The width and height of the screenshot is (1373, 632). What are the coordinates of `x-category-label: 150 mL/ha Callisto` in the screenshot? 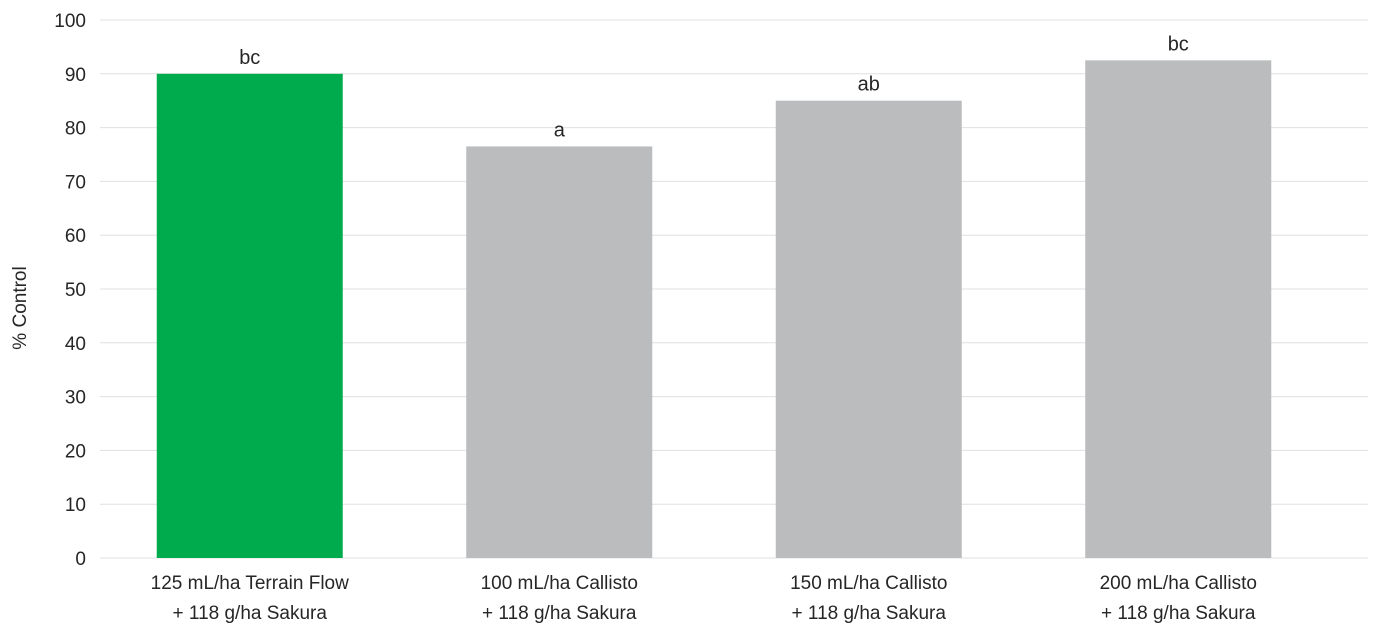 It's located at (868, 583).